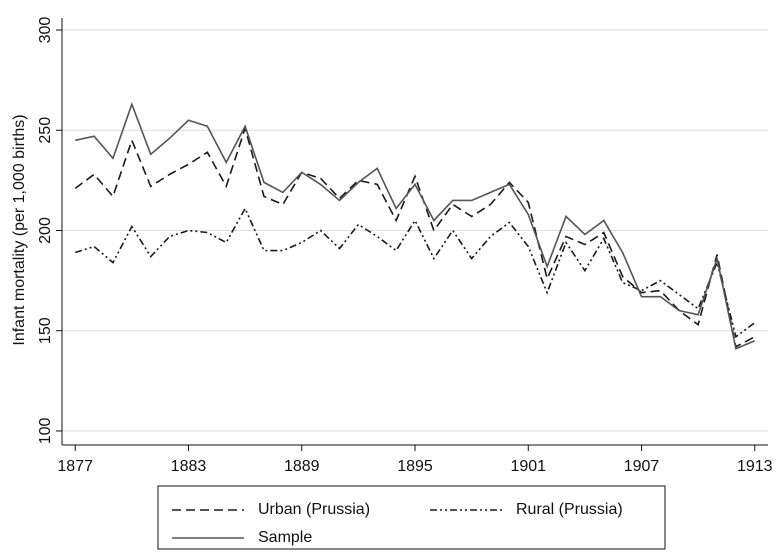  Describe the element at coordinates (45, 130) in the screenshot. I see `y-tick-label: 250` at that location.